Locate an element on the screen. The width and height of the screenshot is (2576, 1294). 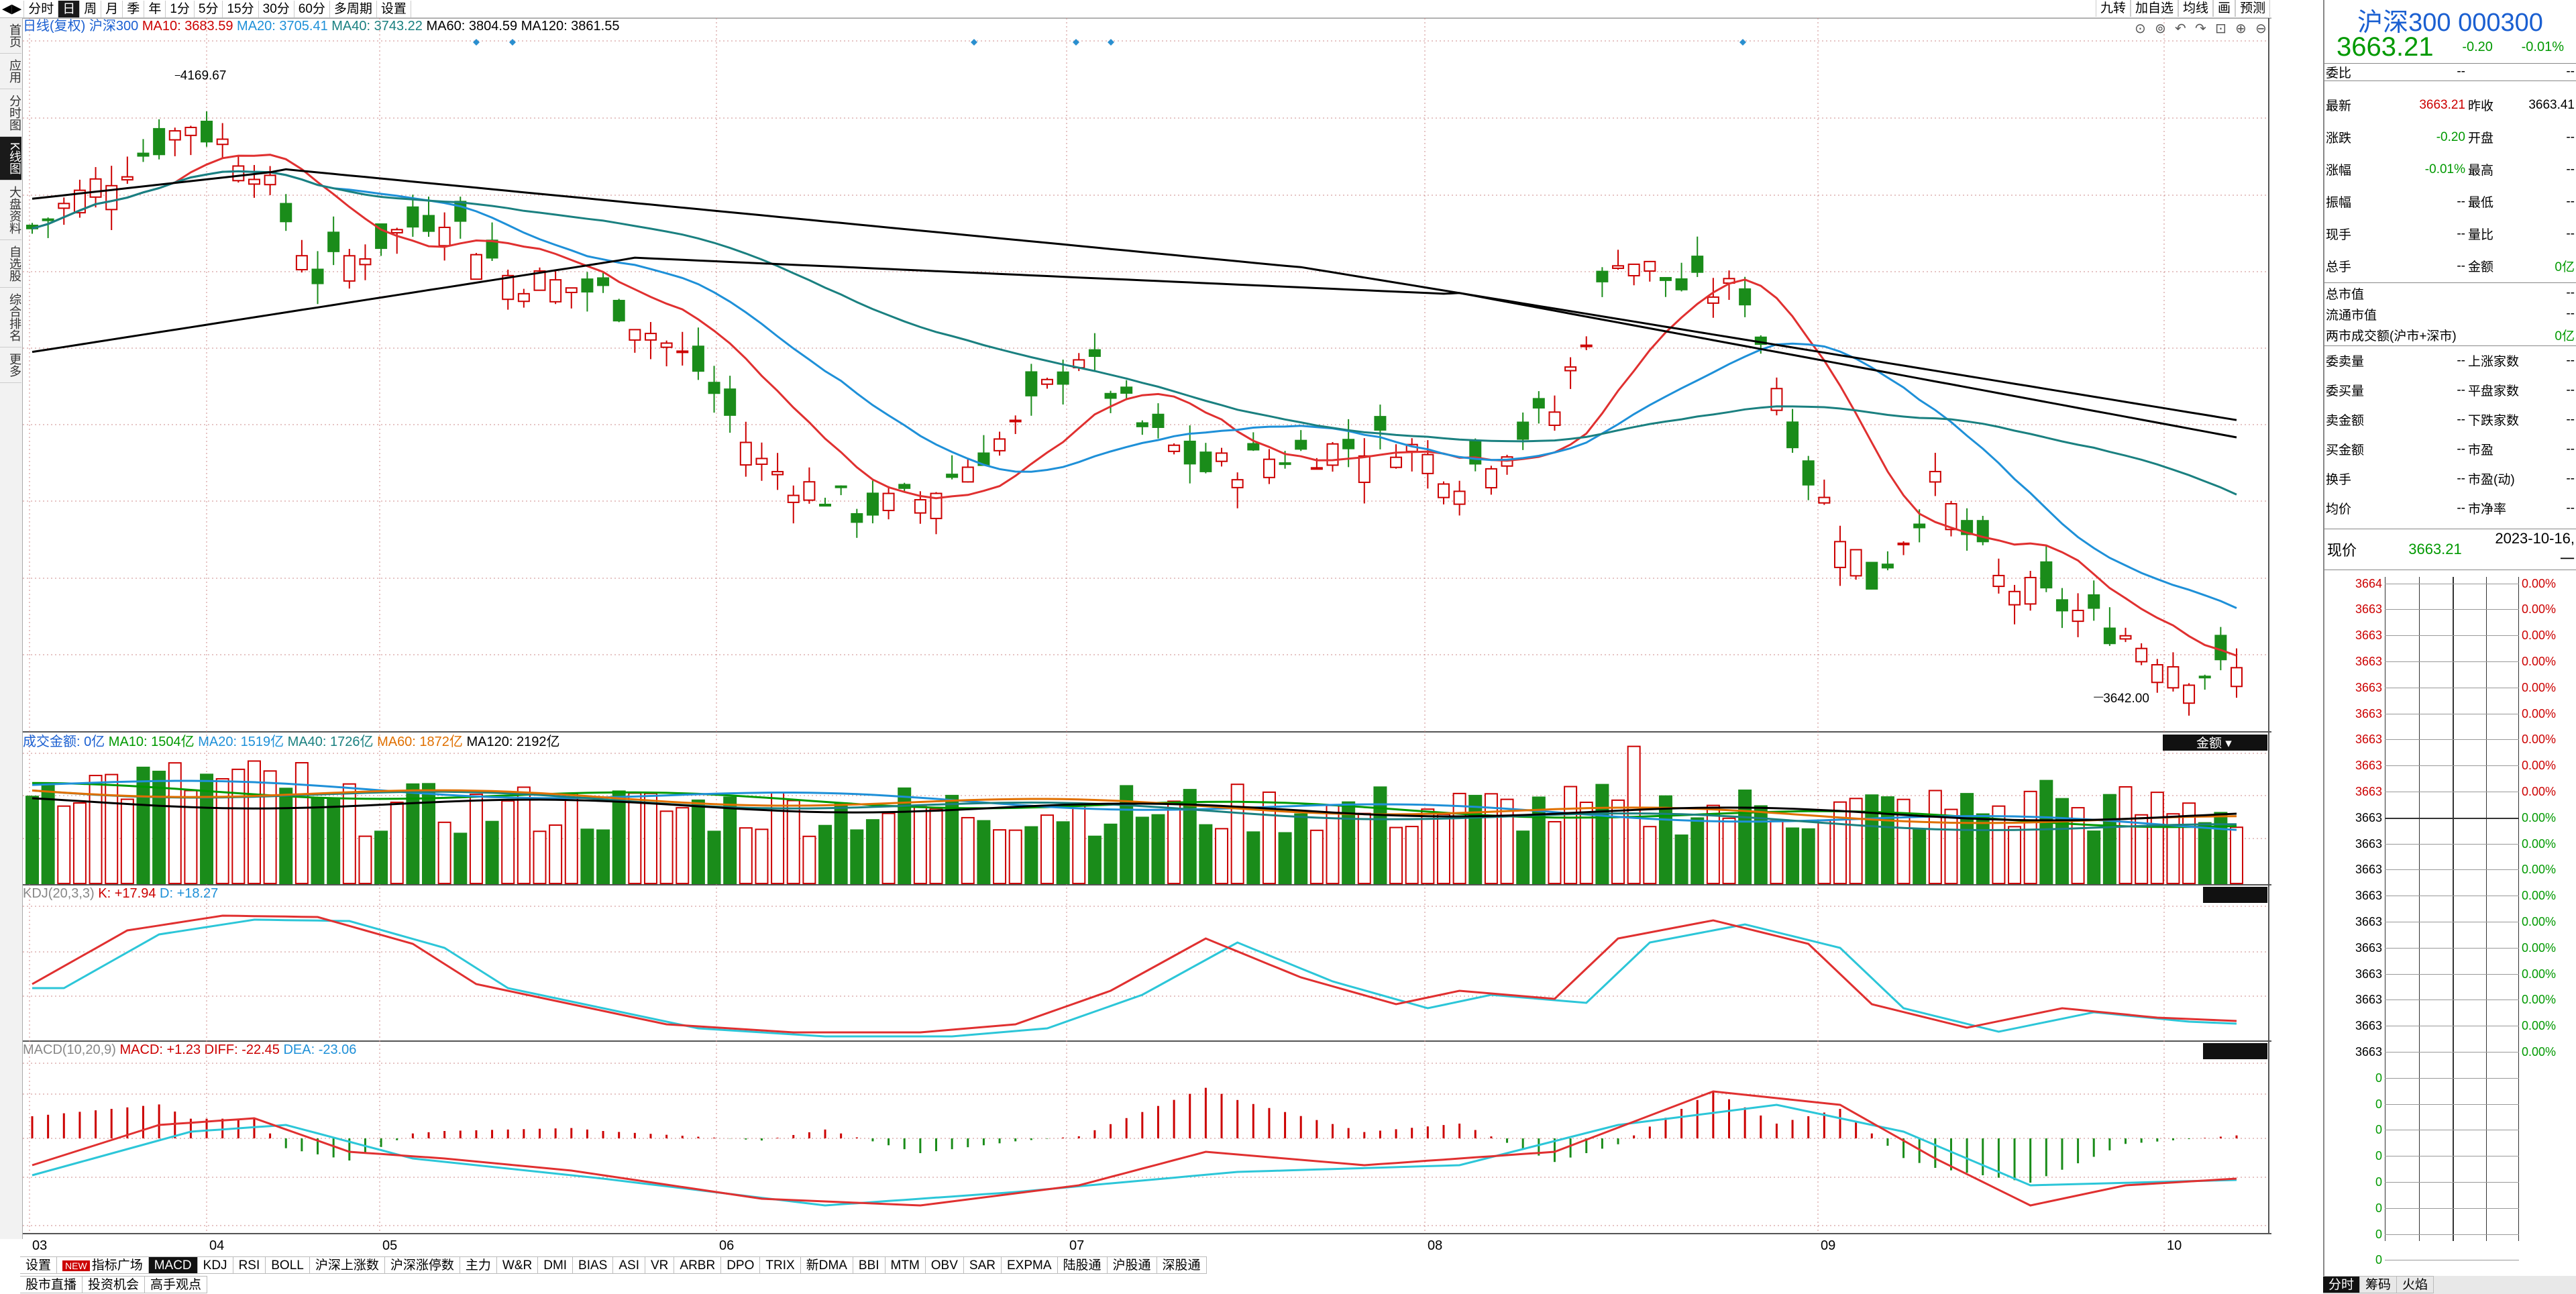
period-btn: 15分 is located at coordinates (241, 8).